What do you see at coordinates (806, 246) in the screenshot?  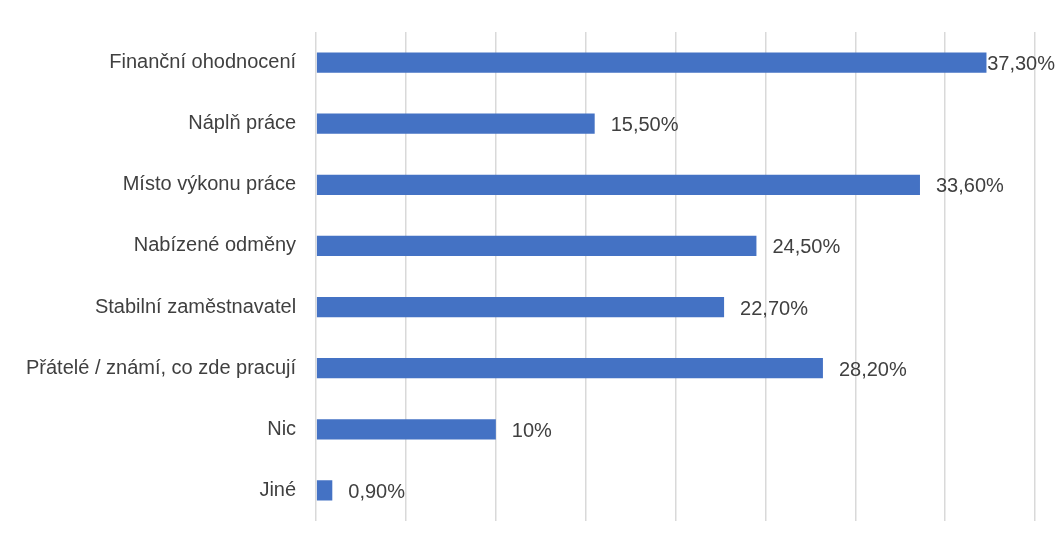 I see `data-label: 24,50%` at bounding box center [806, 246].